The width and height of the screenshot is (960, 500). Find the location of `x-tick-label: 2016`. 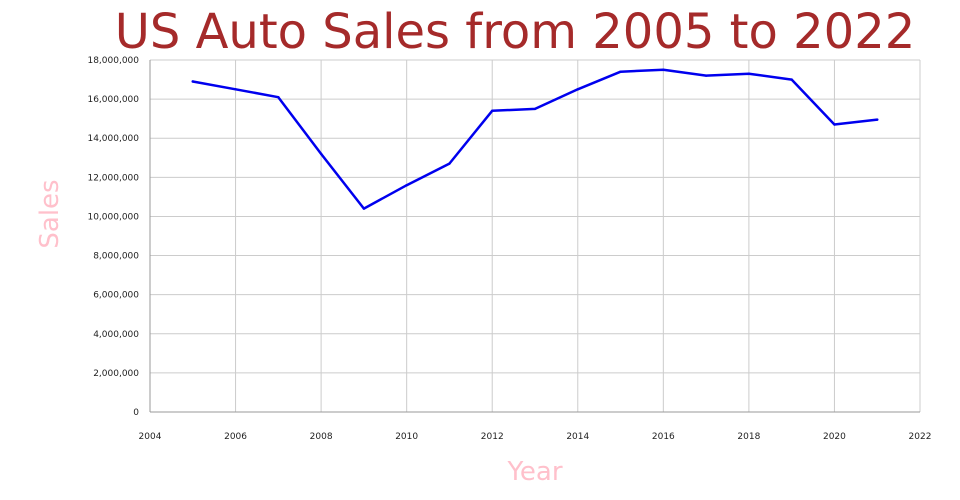

x-tick-label: 2016 is located at coordinates (663, 437).